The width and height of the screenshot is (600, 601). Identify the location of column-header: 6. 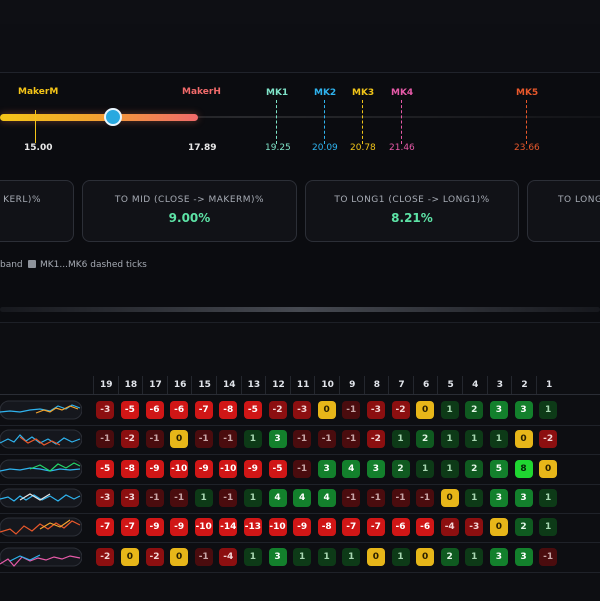
(425, 385).